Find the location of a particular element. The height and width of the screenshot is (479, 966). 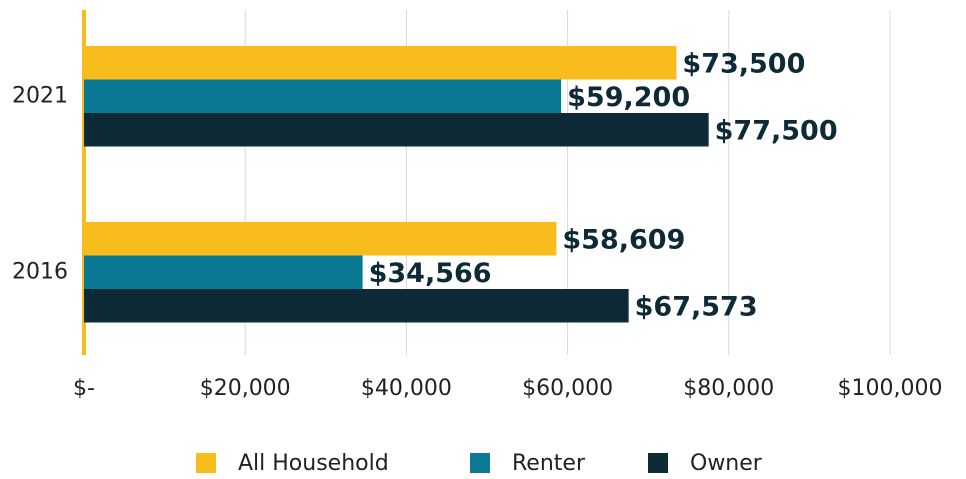

x-tick-label: $- is located at coordinates (84, 388).